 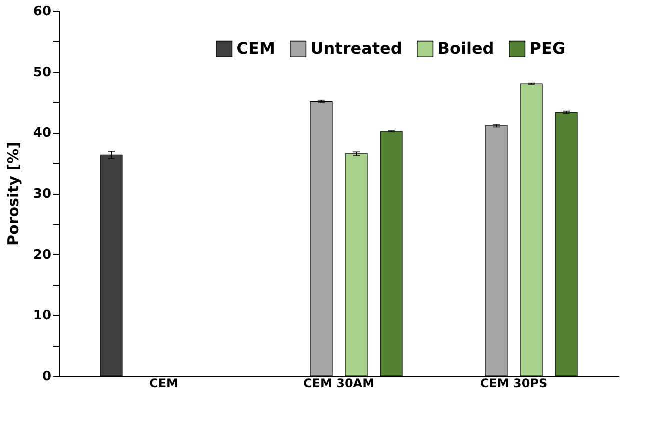 What do you see at coordinates (42, 194) in the screenshot?
I see `y-tick-label: 30` at bounding box center [42, 194].